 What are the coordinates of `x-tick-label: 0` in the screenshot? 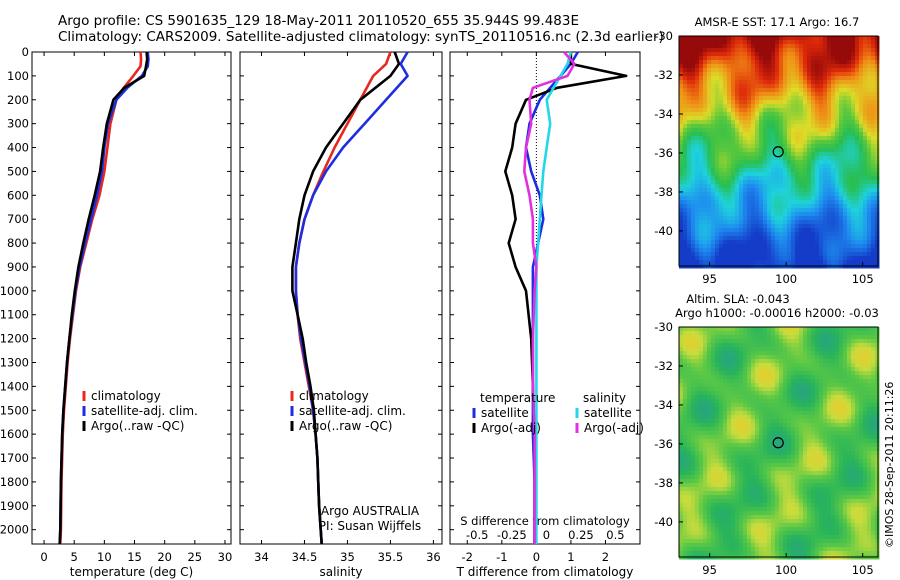 It's located at (43, 557).